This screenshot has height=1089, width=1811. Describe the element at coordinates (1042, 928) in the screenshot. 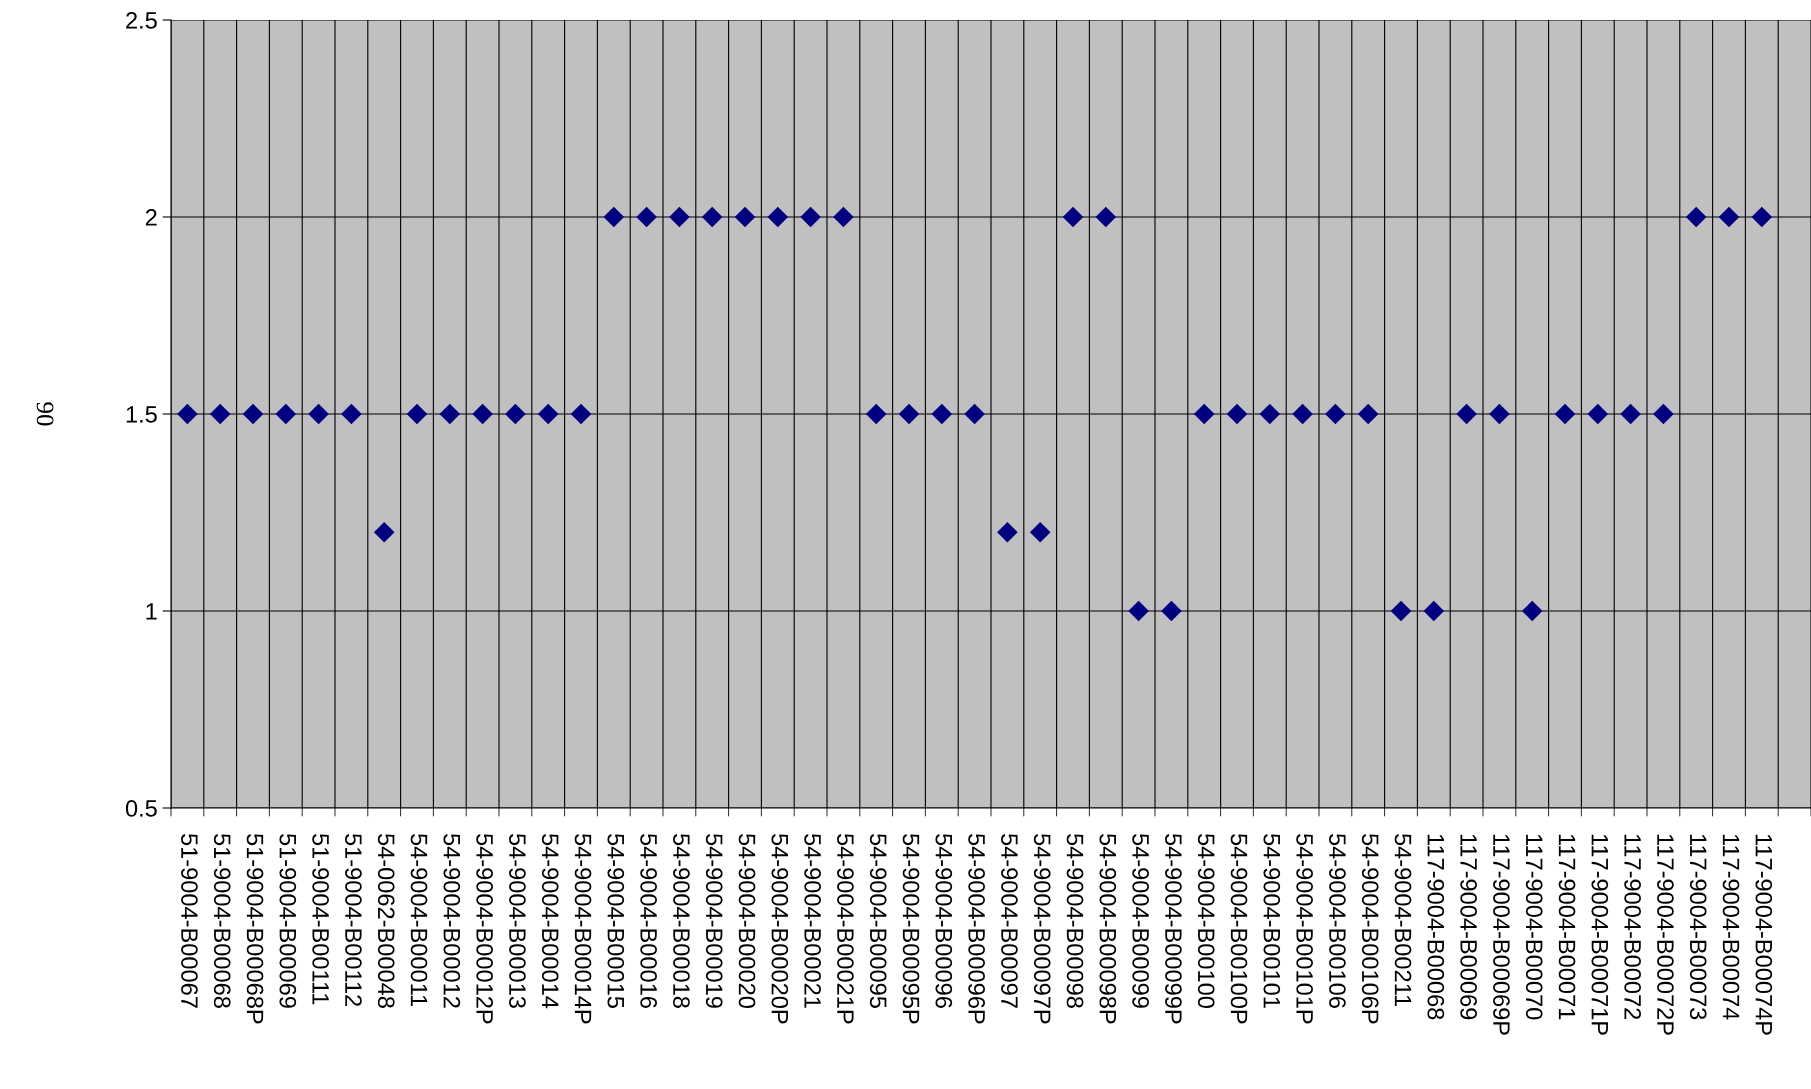

I see `x-tick-label: 54-9004-B00097P` at that location.